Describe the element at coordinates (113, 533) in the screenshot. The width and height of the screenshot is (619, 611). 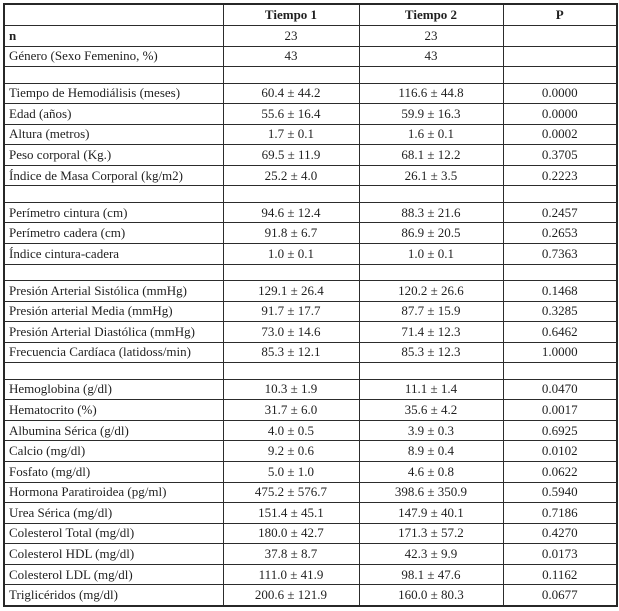
I see `row-label: Colesterol Total (mg/dl)` at that location.